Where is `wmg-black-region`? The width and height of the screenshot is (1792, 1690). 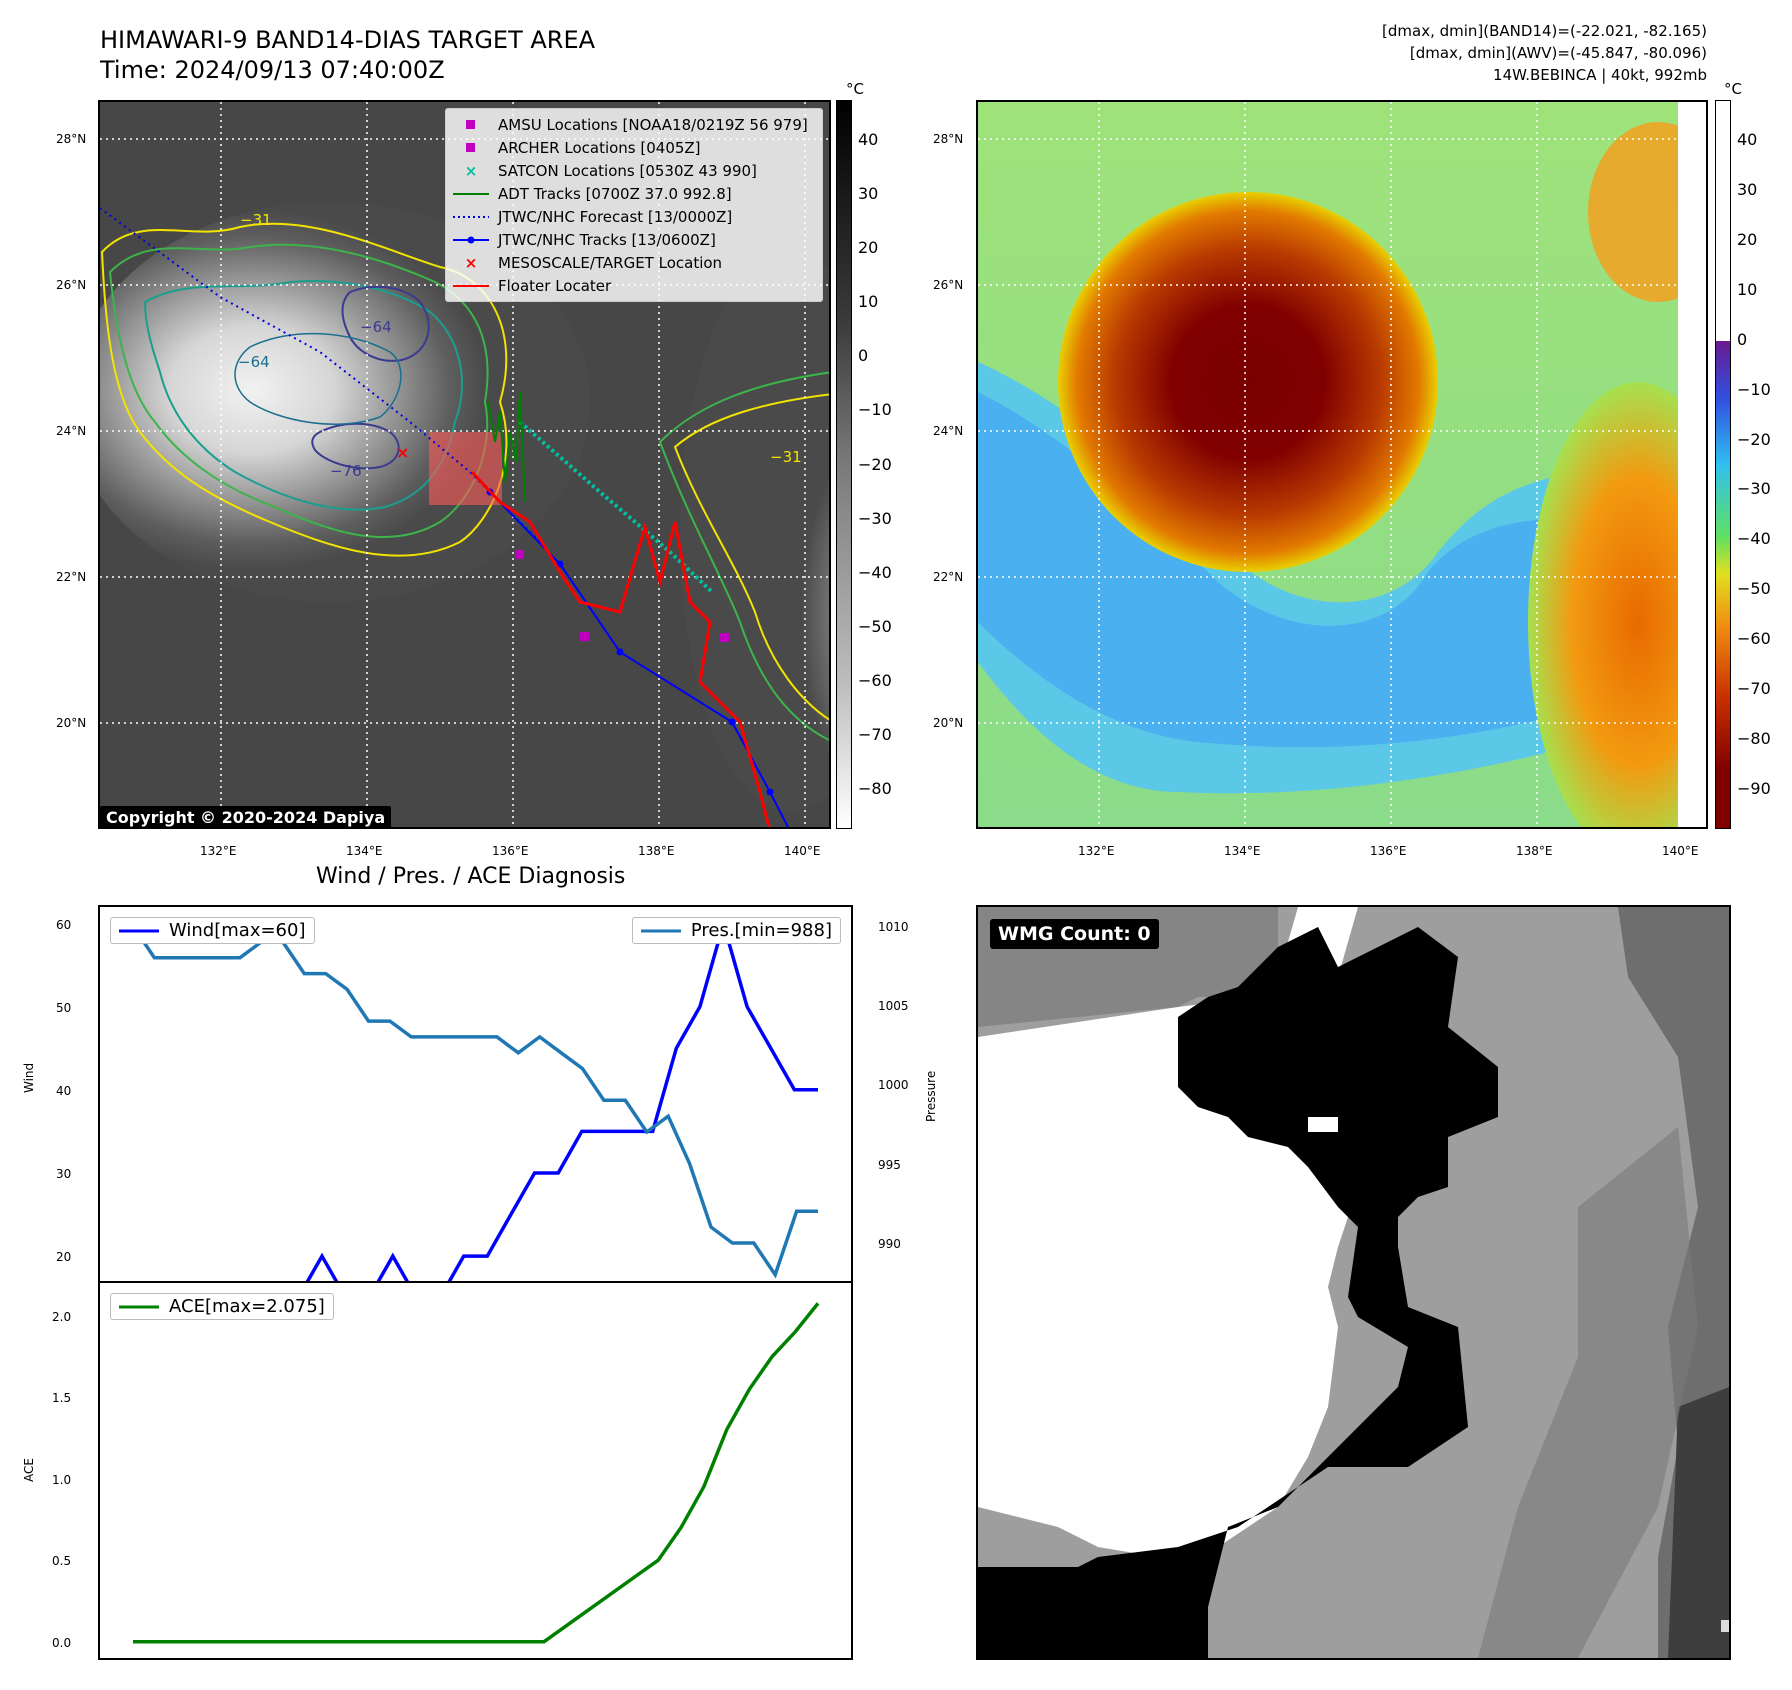 wmg-black-region is located at coordinates (1238, 1292).